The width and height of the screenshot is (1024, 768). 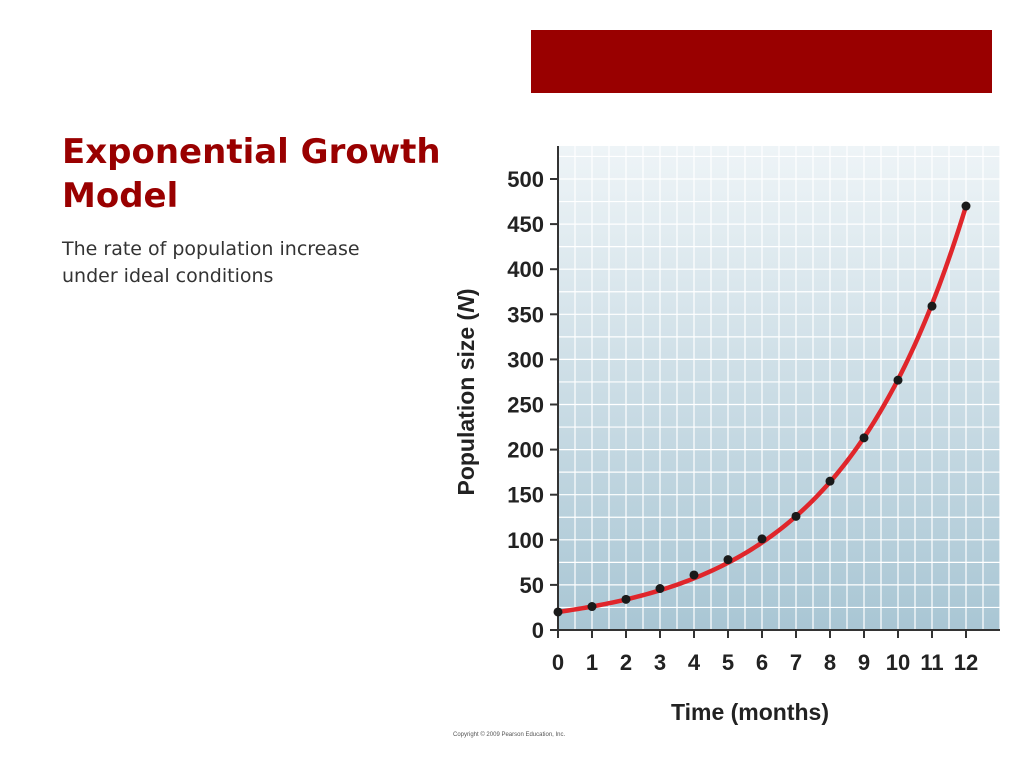 What do you see at coordinates (558, 662) in the screenshot?
I see `x-tick-label: 0` at bounding box center [558, 662].